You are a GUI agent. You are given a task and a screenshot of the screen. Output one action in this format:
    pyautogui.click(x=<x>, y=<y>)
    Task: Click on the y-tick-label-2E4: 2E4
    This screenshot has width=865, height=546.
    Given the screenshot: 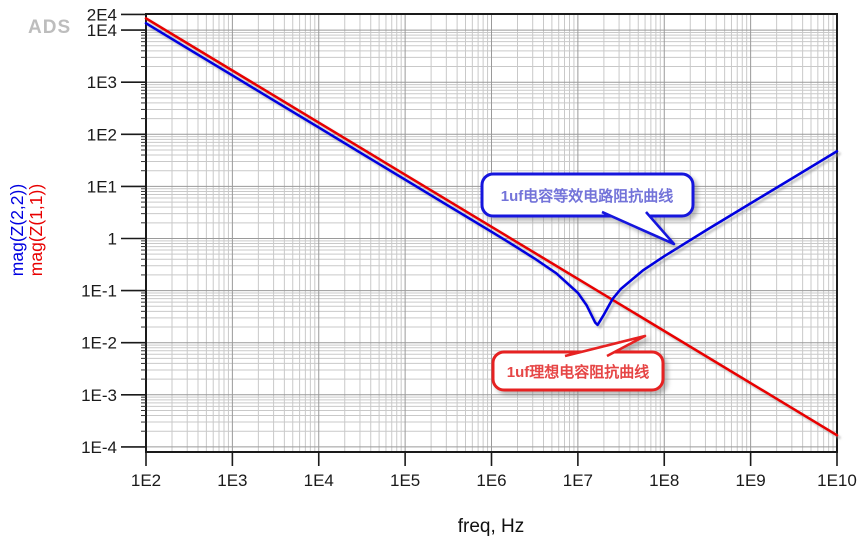 What is the action you would take?
    pyautogui.click(x=102, y=14)
    